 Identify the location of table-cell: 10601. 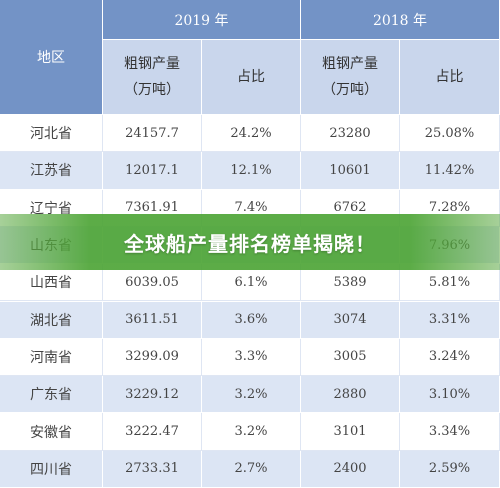
(350, 171).